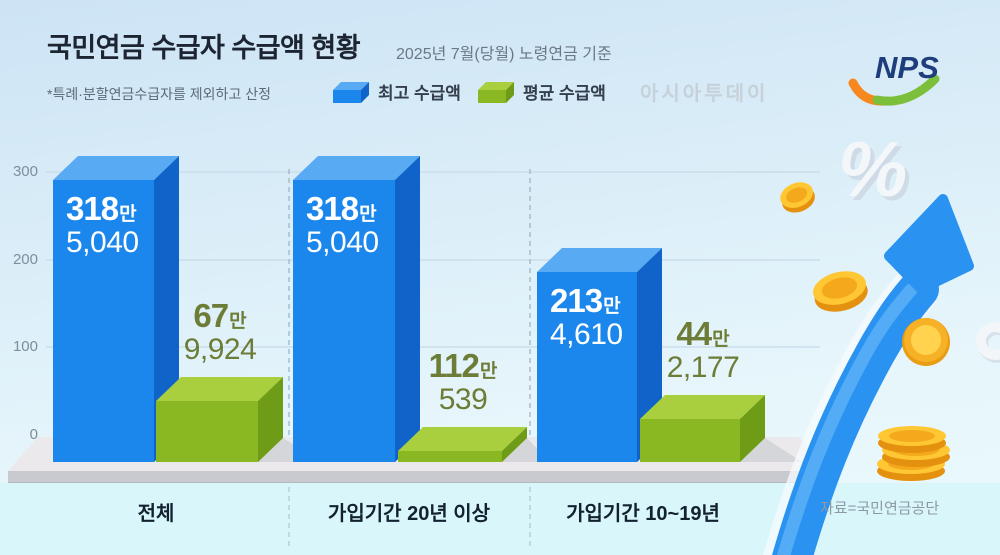 This screenshot has width=1000, height=555. What do you see at coordinates (704, 94) in the screenshot?
I see `watermark: 아시아투데이` at bounding box center [704, 94].